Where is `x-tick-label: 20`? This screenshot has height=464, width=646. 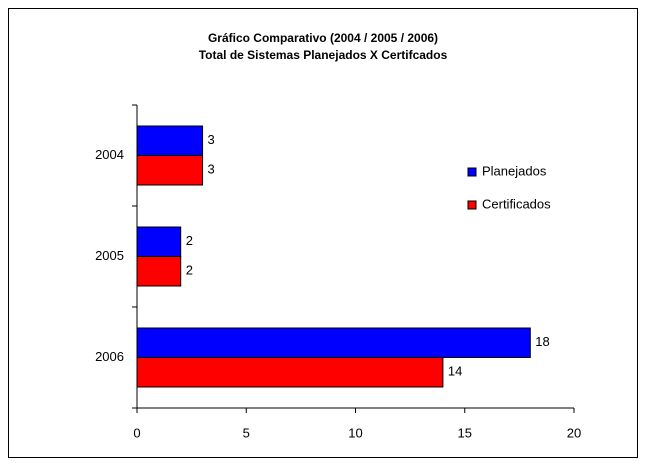 x-tick-label: 20 is located at coordinates (574, 432).